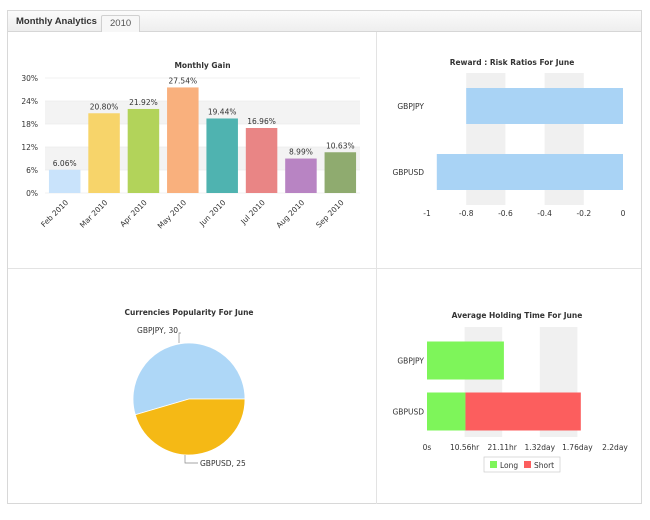  Describe the element at coordinates (583, 213) in the screenshot. I see `x-tick-label: -0.2` at that location.